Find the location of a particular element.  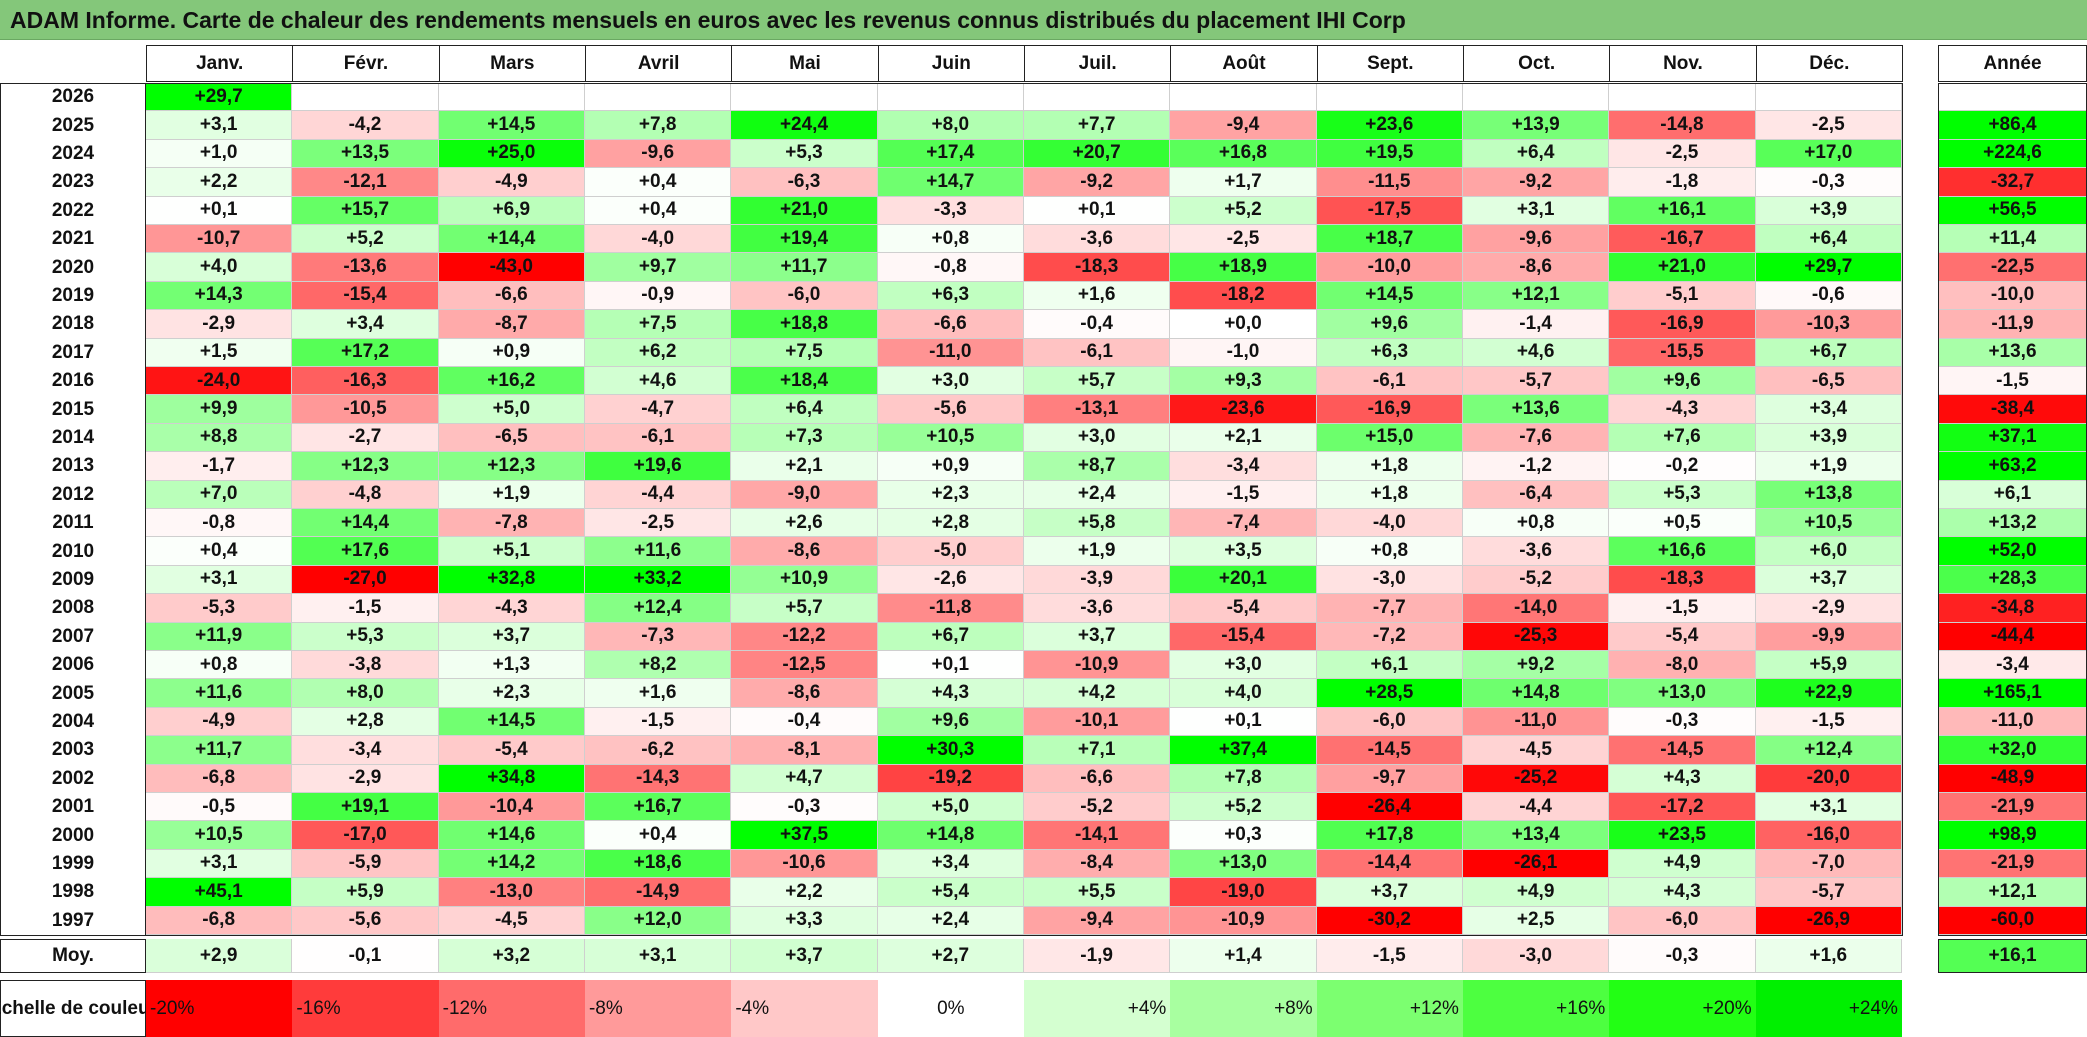

heatmap-cell: +16,6 is located at coordinates (1682, 551).